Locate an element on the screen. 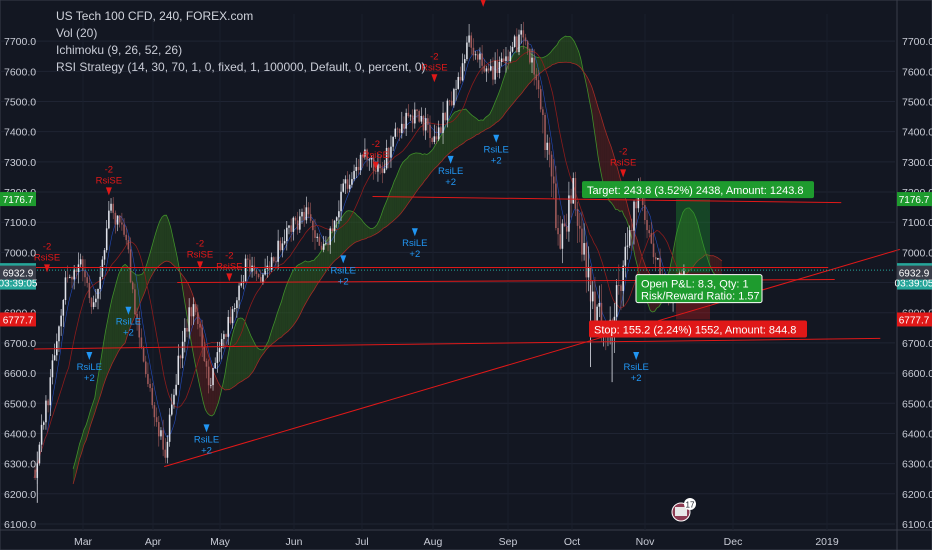 The height and width of the screenshot is (550, 932). y-tick-label-left: 6100.0 is located at coordinates (20, 525).